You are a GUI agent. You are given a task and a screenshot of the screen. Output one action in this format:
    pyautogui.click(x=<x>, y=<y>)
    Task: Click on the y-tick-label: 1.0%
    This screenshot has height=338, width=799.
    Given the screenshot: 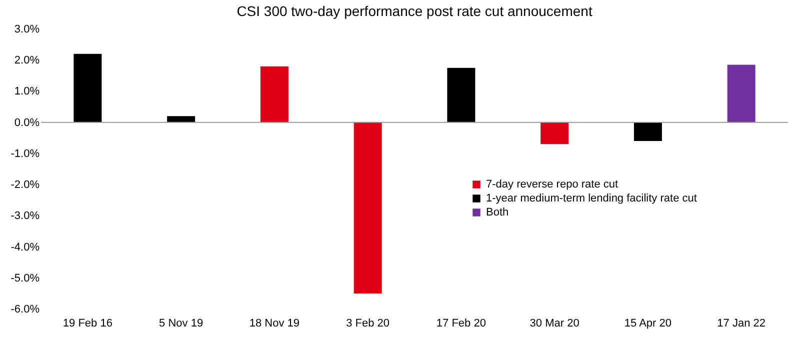 What is the action you would take?
    pyautogui.click(x=27, y=92)
    